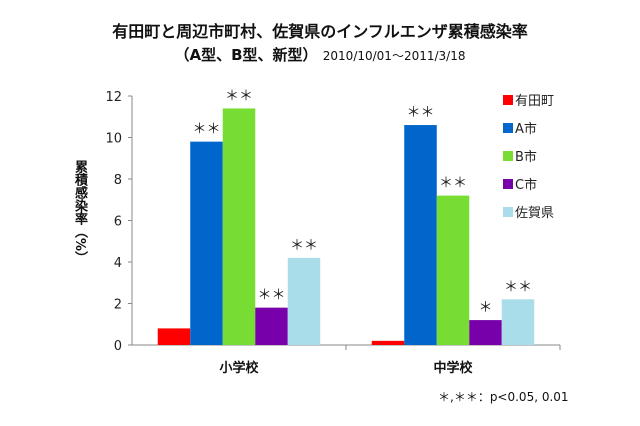 The width and height of the screenshot is (640, 426). What do you see at coordinates (118, 222) in the screenshot?
I see `y-tick-label: 6` at bounding box center [118, 222].